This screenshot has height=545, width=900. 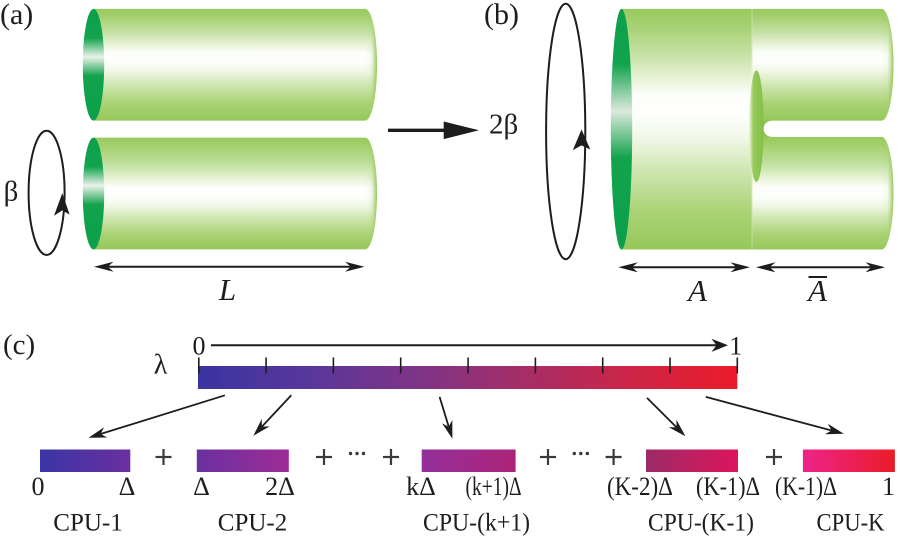 I want to click on svg-text: CPU-1, so click(x=87, y=523).